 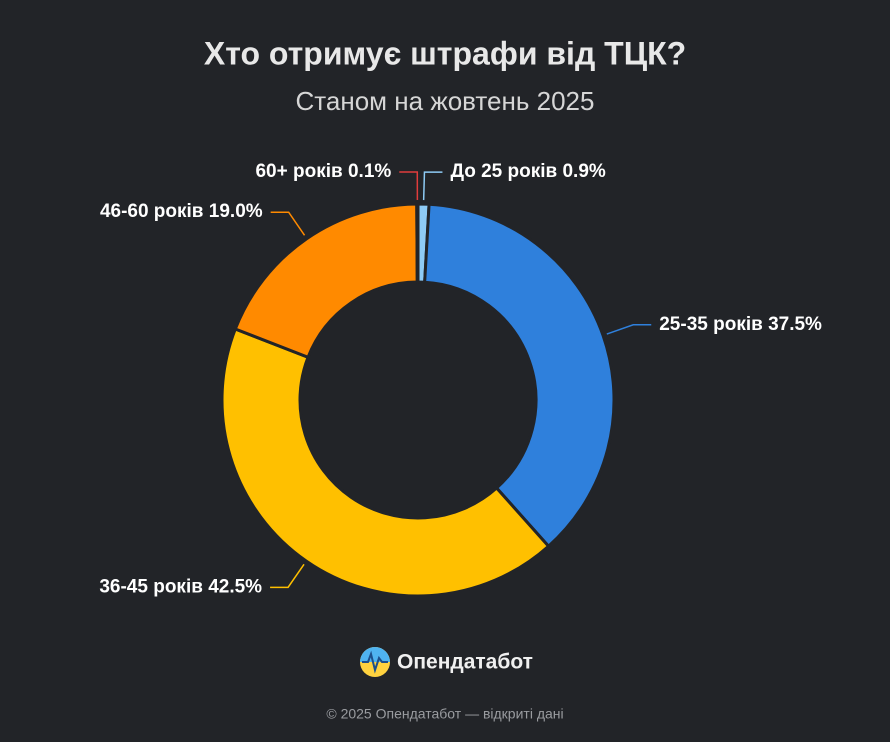 What do you see at coordinates (236, 211) in the screenshot?
I see `value-label: 19.0%` at bounding box center [236, 211].